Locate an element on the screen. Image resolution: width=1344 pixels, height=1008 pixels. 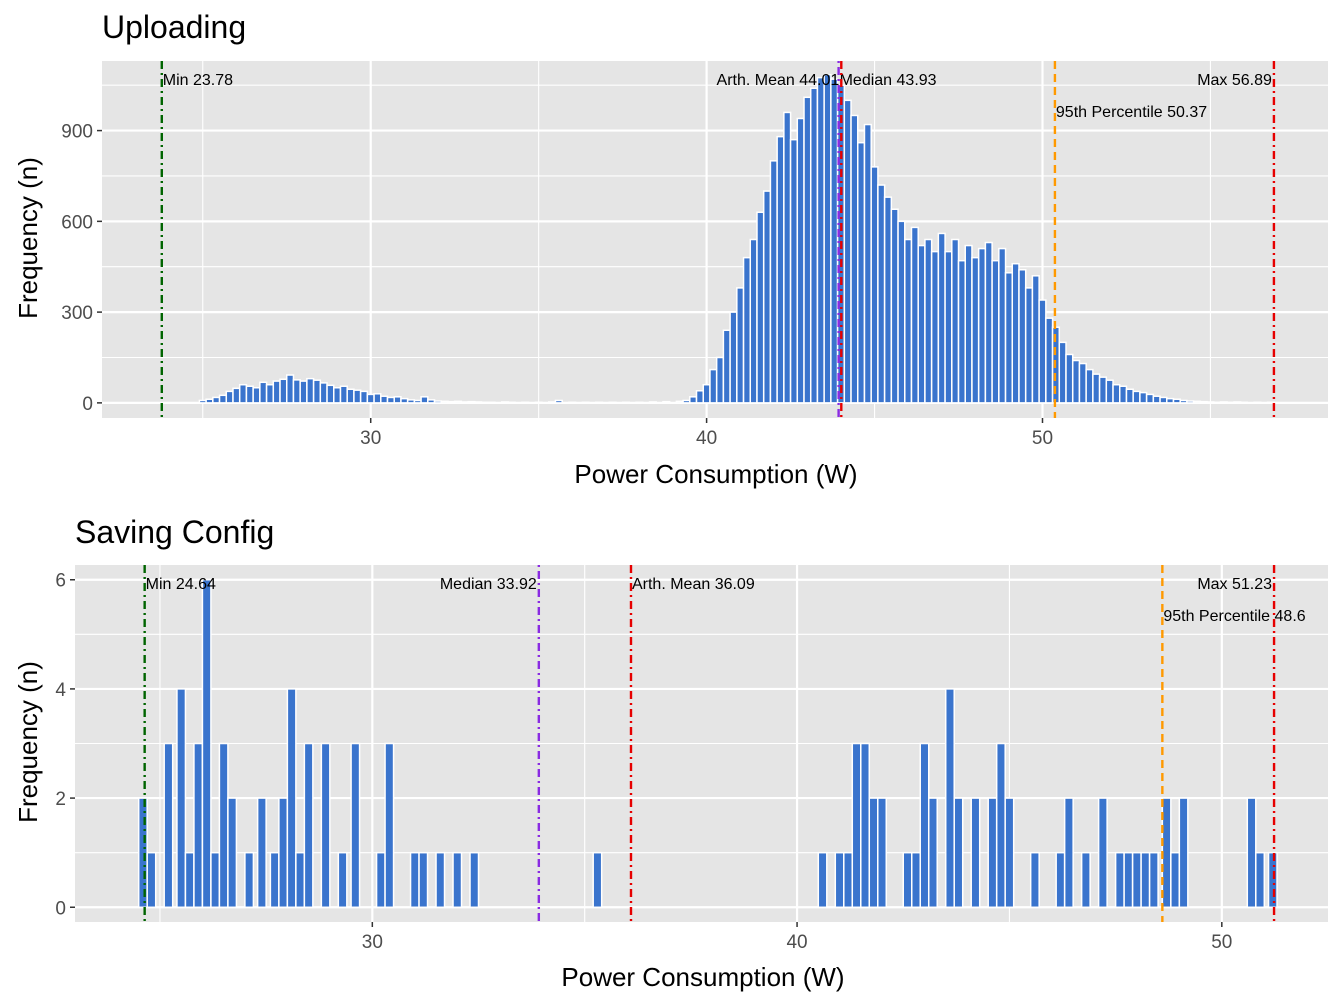
chart-title: Uploading is located at coordinates (174, 27).